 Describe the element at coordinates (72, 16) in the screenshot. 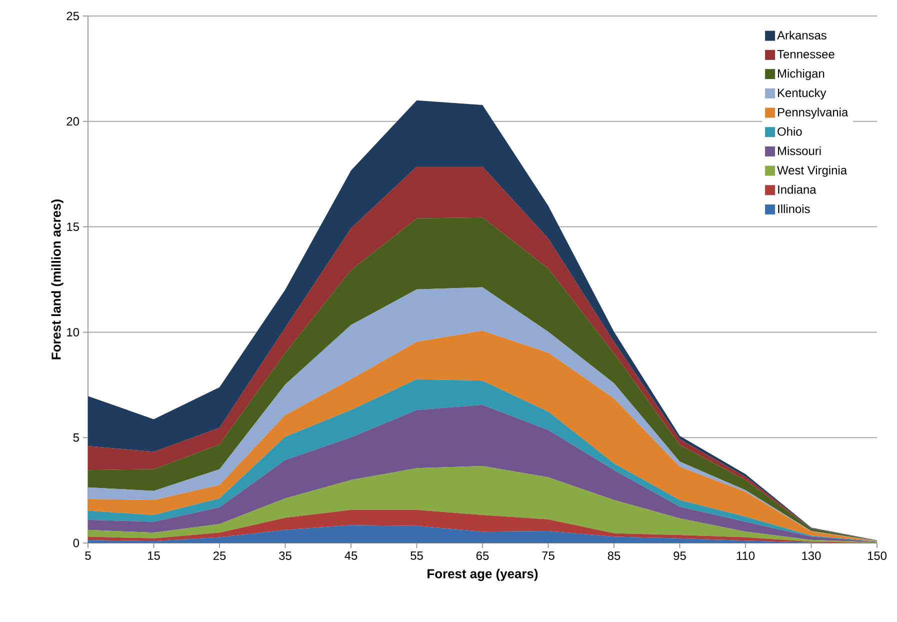

I see `y-tick-label: 25` at that location.